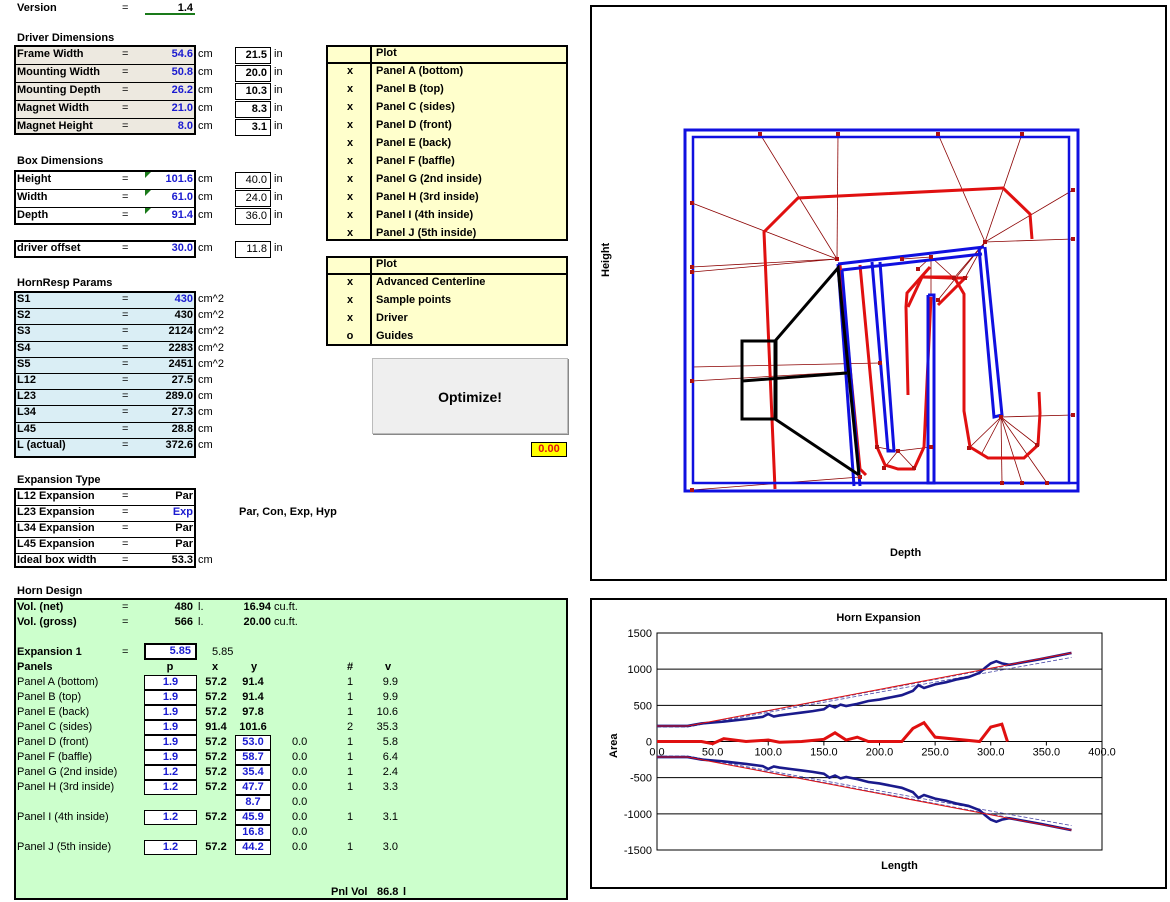 The height and width of the screenshot is (902, 1170). I want to click on v-col-header: v, so click(388, 667).